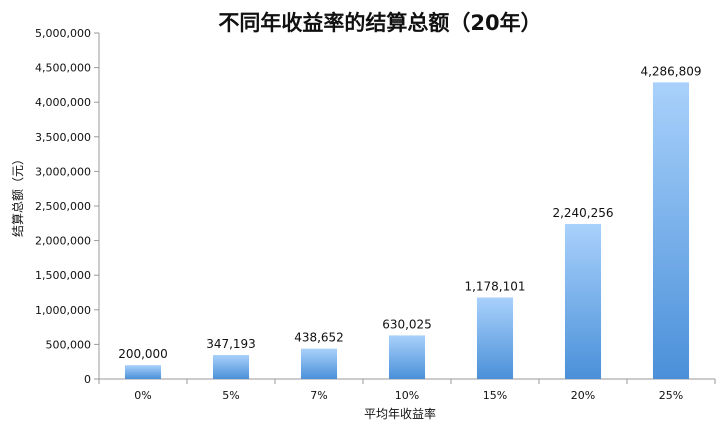 The width and height of the screenshot is (720, 432). Describe the element at coordinates (87, 379) in the screenshot. I see `y-tick-label: 0` at that location.